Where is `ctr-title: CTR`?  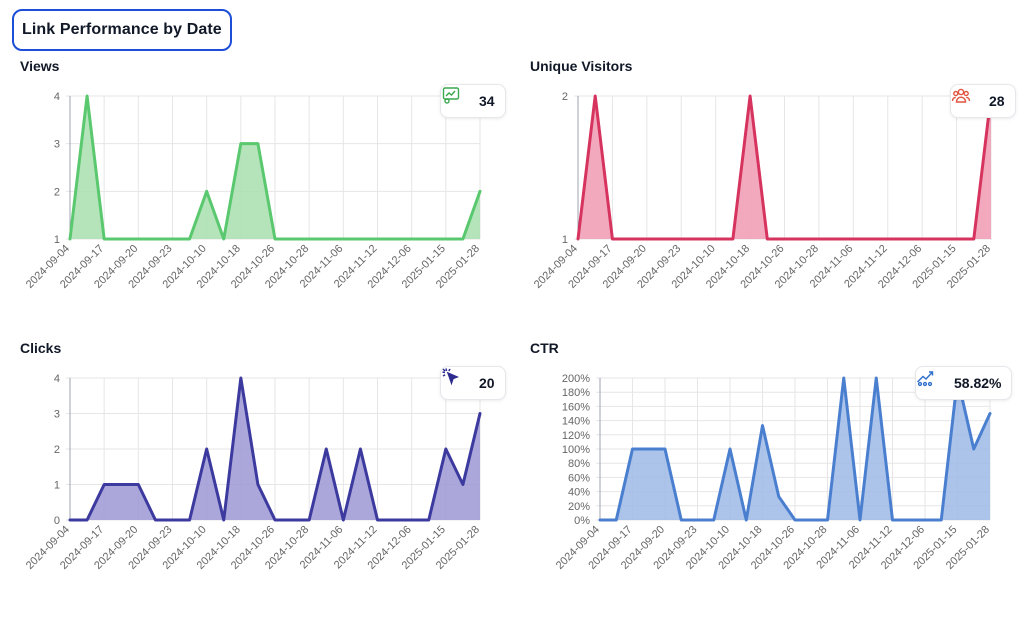
ctr-title: CTR is located at coordinates (544, 348).